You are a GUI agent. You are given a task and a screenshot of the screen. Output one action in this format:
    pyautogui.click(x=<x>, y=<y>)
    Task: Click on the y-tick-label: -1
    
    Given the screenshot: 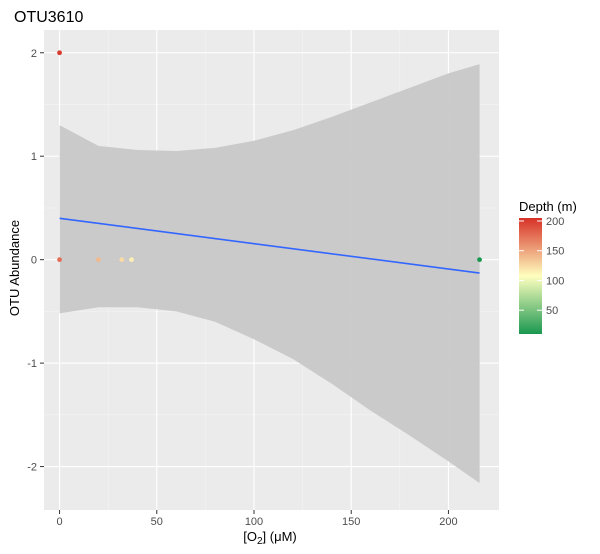 What is the action you would take?
    pyautogui.click(x=32, y=364)
    